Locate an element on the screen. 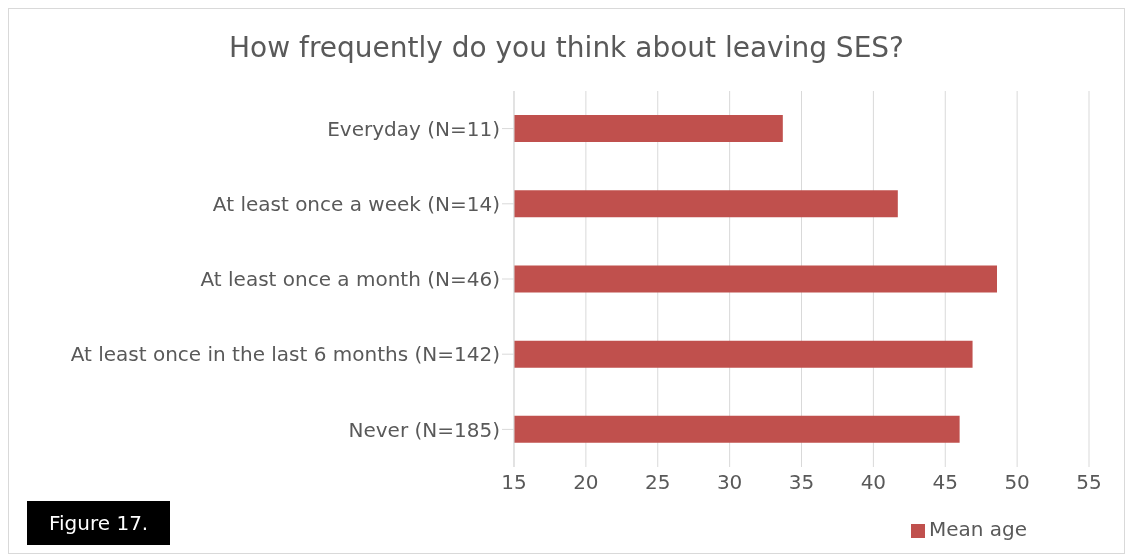  x-tick-label: 55 is located at coordinates (1089, 482).